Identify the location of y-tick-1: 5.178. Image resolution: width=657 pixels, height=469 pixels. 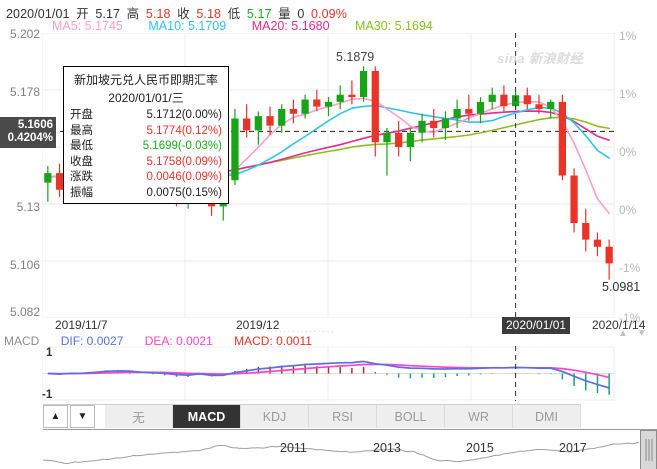
(24, 92).